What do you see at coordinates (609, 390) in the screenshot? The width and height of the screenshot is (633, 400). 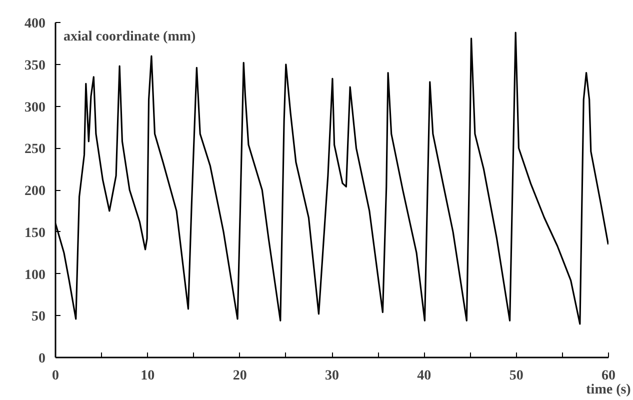 I see `x-axis-title: time (s)` at bounding box center [609, 390].